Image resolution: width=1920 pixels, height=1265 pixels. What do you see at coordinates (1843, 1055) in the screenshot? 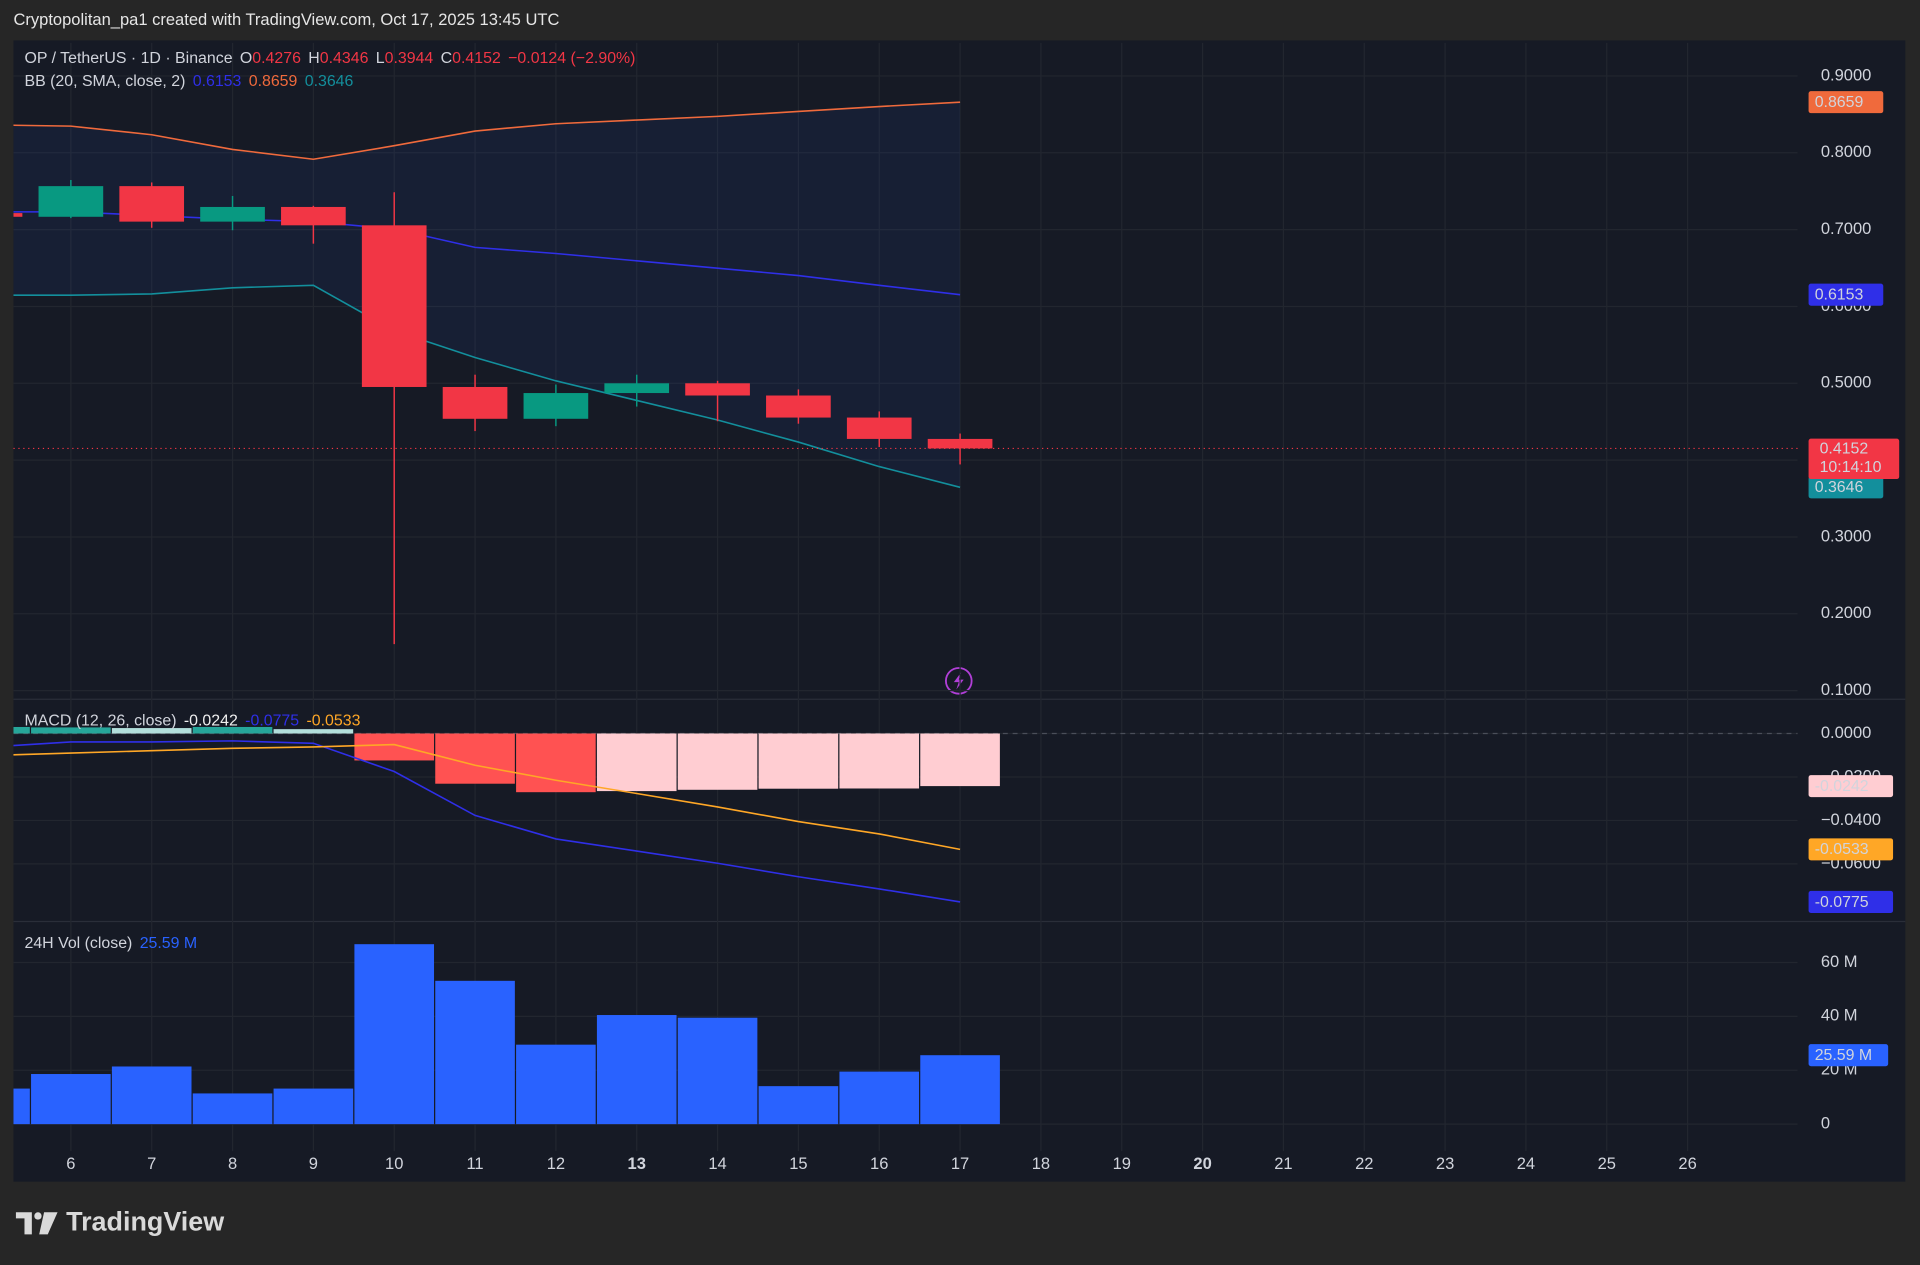
I see `price-badge-label: 25.59 M` at bounding box center [1843, 1055].